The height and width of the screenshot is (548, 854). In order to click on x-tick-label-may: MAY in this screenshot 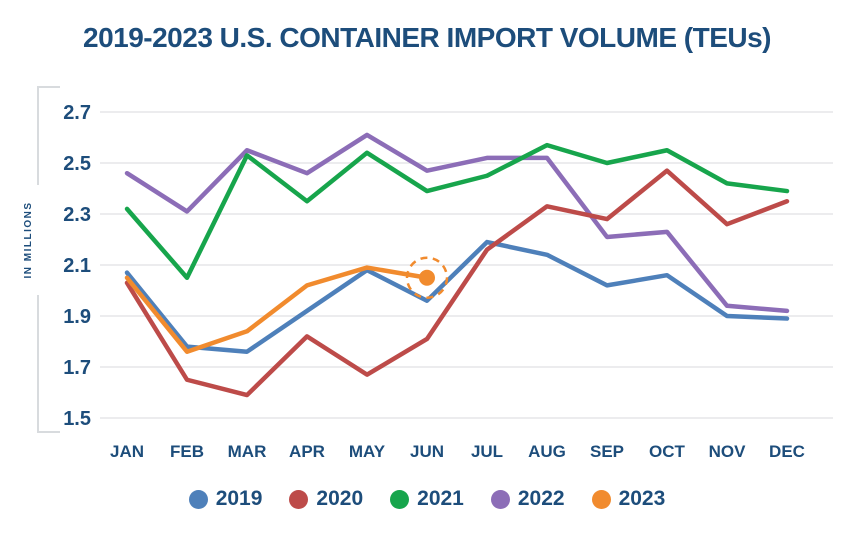, I will do `click(367, 451)`.